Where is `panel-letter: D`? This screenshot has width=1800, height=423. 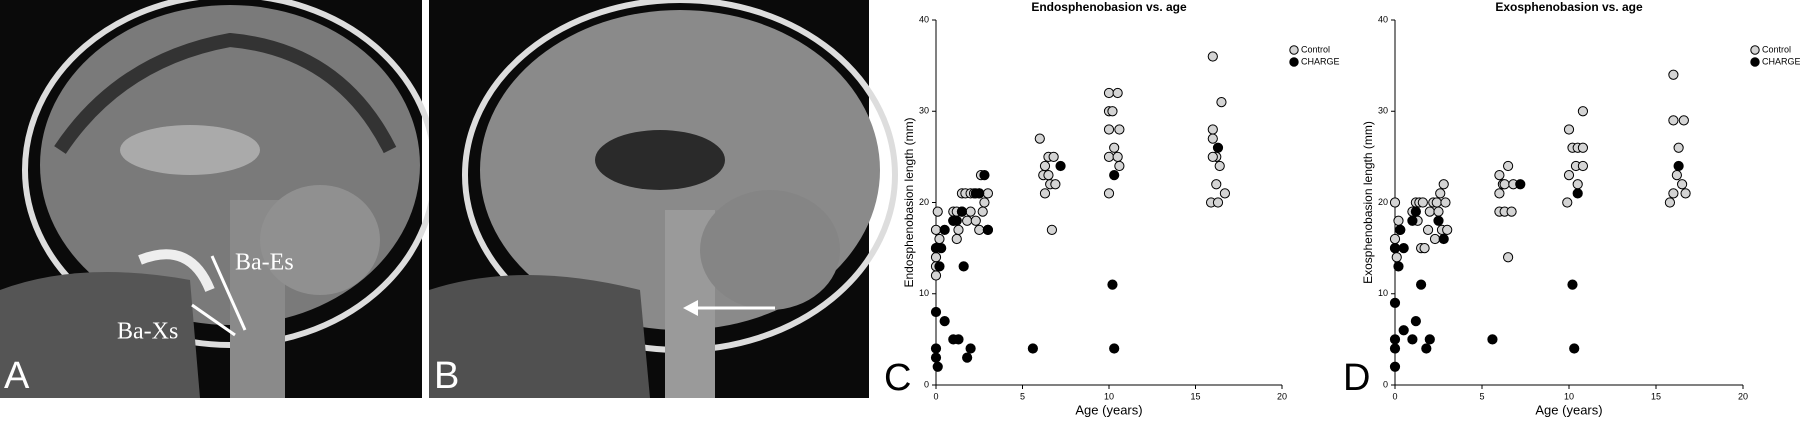
panel-letter: D is located at coordinates (1356, 378).